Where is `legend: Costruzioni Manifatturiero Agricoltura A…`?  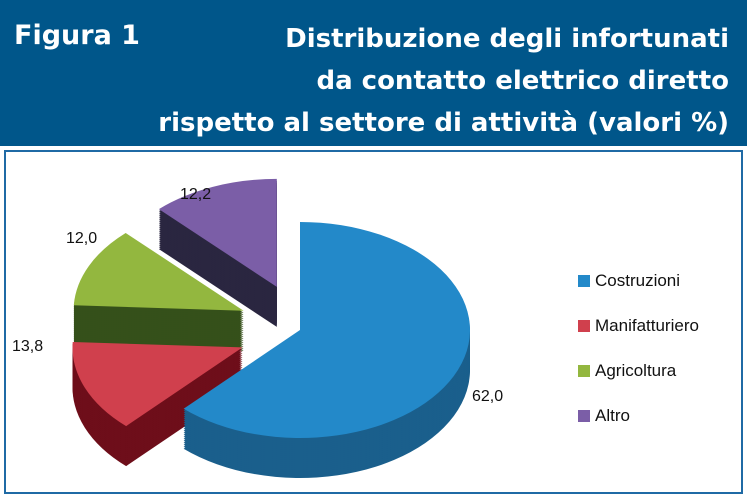
legend: Costruzioni Manifatturiero Agricoltura A… is located at coordinates (638, 348).